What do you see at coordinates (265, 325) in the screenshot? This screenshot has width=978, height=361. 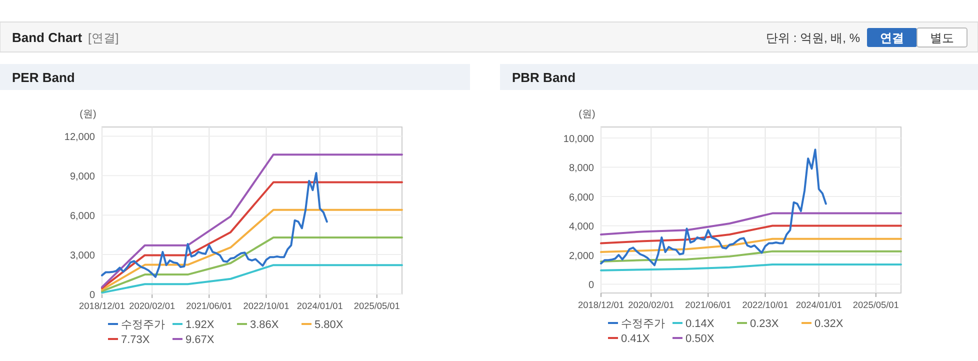 I see `legend-label: 3.86X` at bounding box center [265, 325].